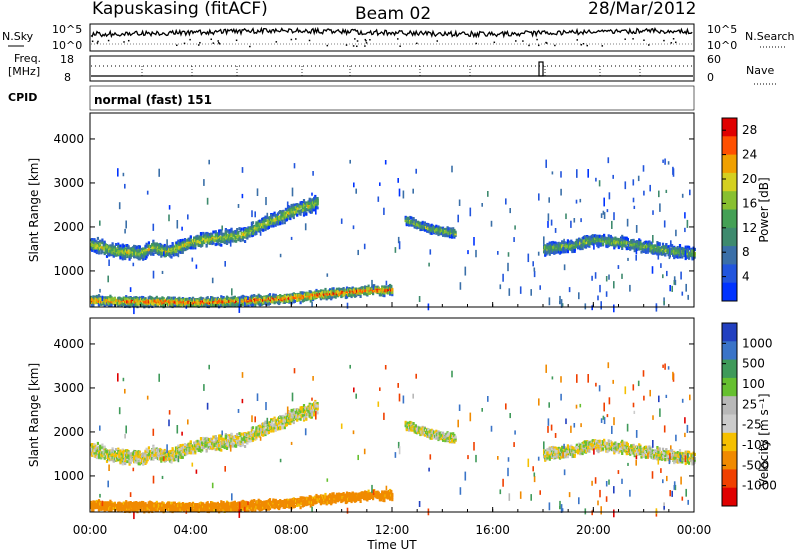  What do you see at coordinates (710, 77) in the screenshot?
I see `nave-tick-bottom: 0` at bounding box center [710, 77].